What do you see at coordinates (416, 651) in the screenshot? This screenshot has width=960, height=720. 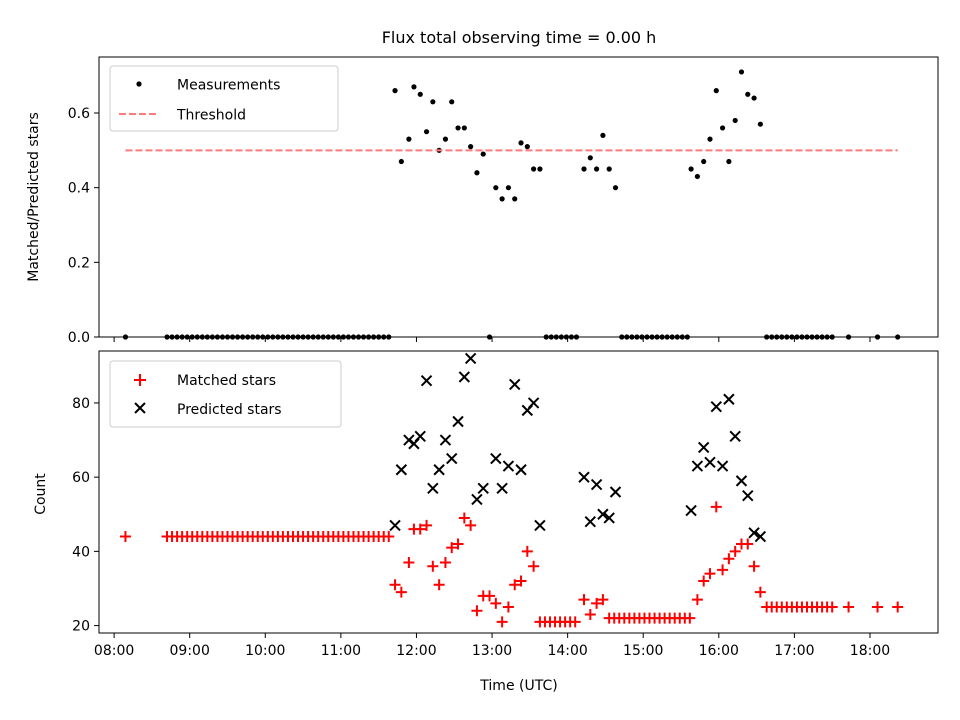 I see `x-tick-label: 12:00` at bounding box center [416, 651].